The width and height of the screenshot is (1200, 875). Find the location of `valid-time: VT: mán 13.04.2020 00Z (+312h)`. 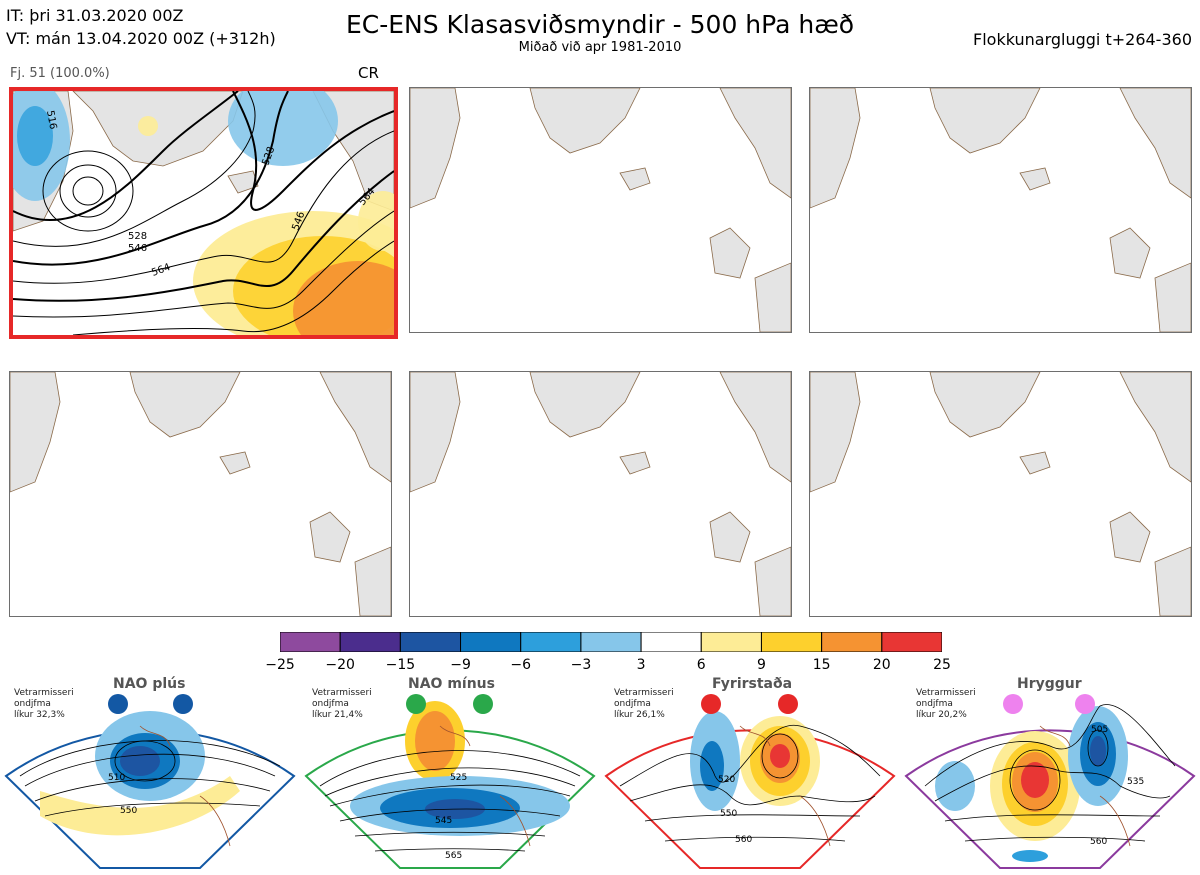

valid-time: VT: mán 13.04.2020 00Z (+312h) is located at coordinates (141, 38).